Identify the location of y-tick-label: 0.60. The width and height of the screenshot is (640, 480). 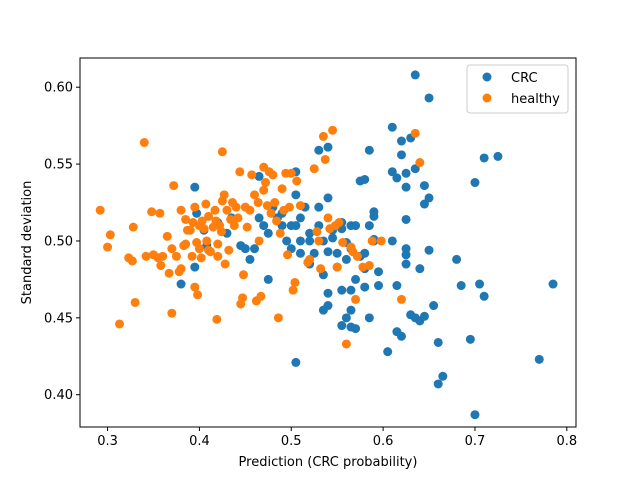
(58, 88).